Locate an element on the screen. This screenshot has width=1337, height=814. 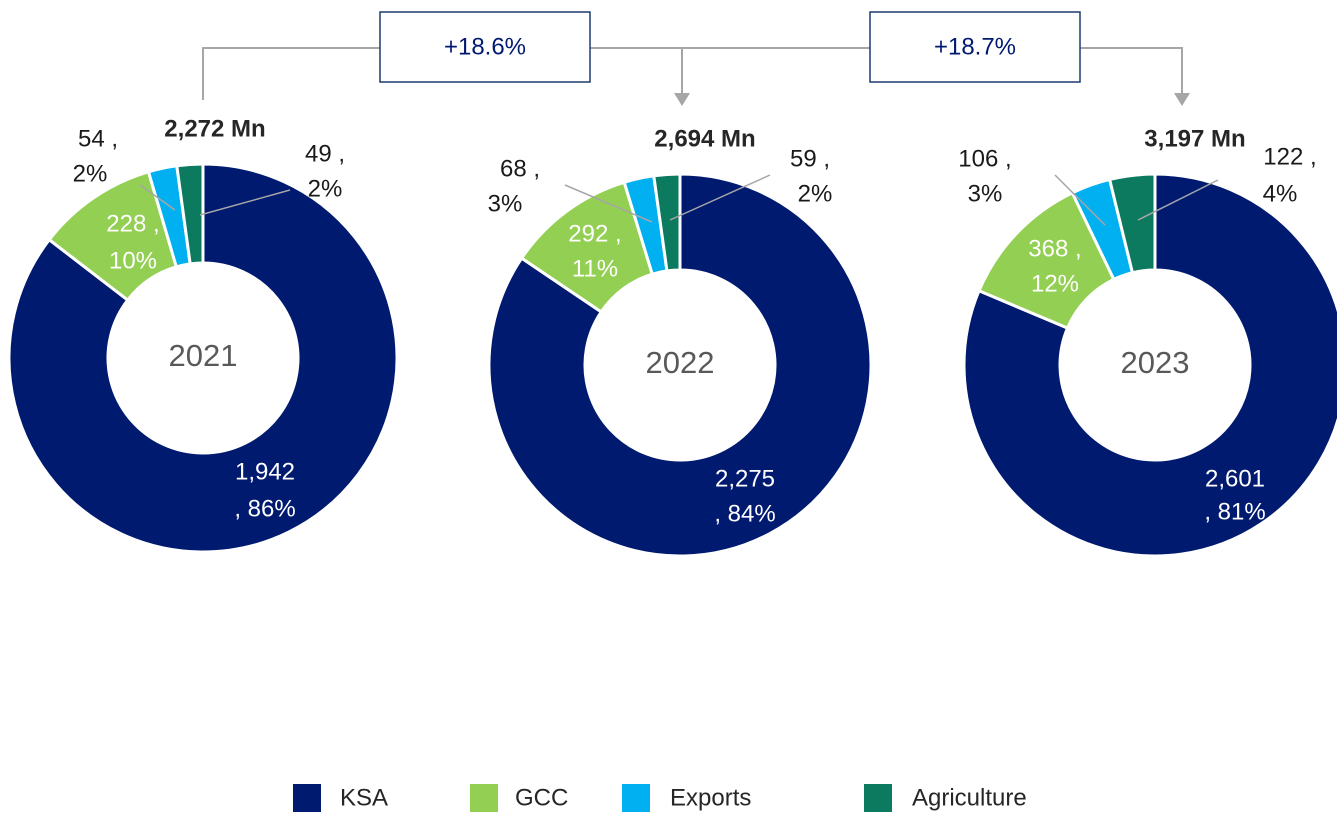
data-label: 292 , is located at coordinates (594, 233).